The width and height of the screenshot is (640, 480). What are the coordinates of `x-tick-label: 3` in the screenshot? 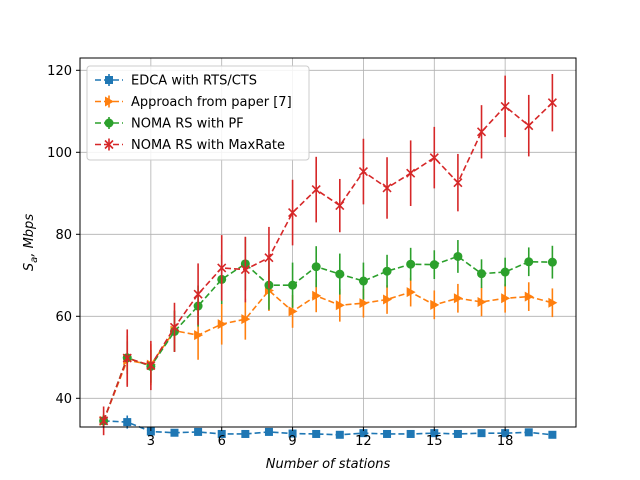 It's located at (151, 441).